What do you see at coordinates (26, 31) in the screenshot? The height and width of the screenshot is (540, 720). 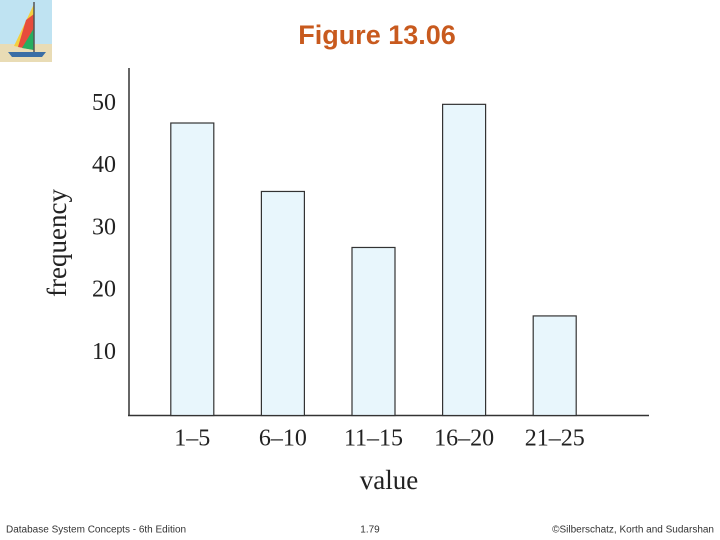 I see `logo` at bounding box center [26, 31].